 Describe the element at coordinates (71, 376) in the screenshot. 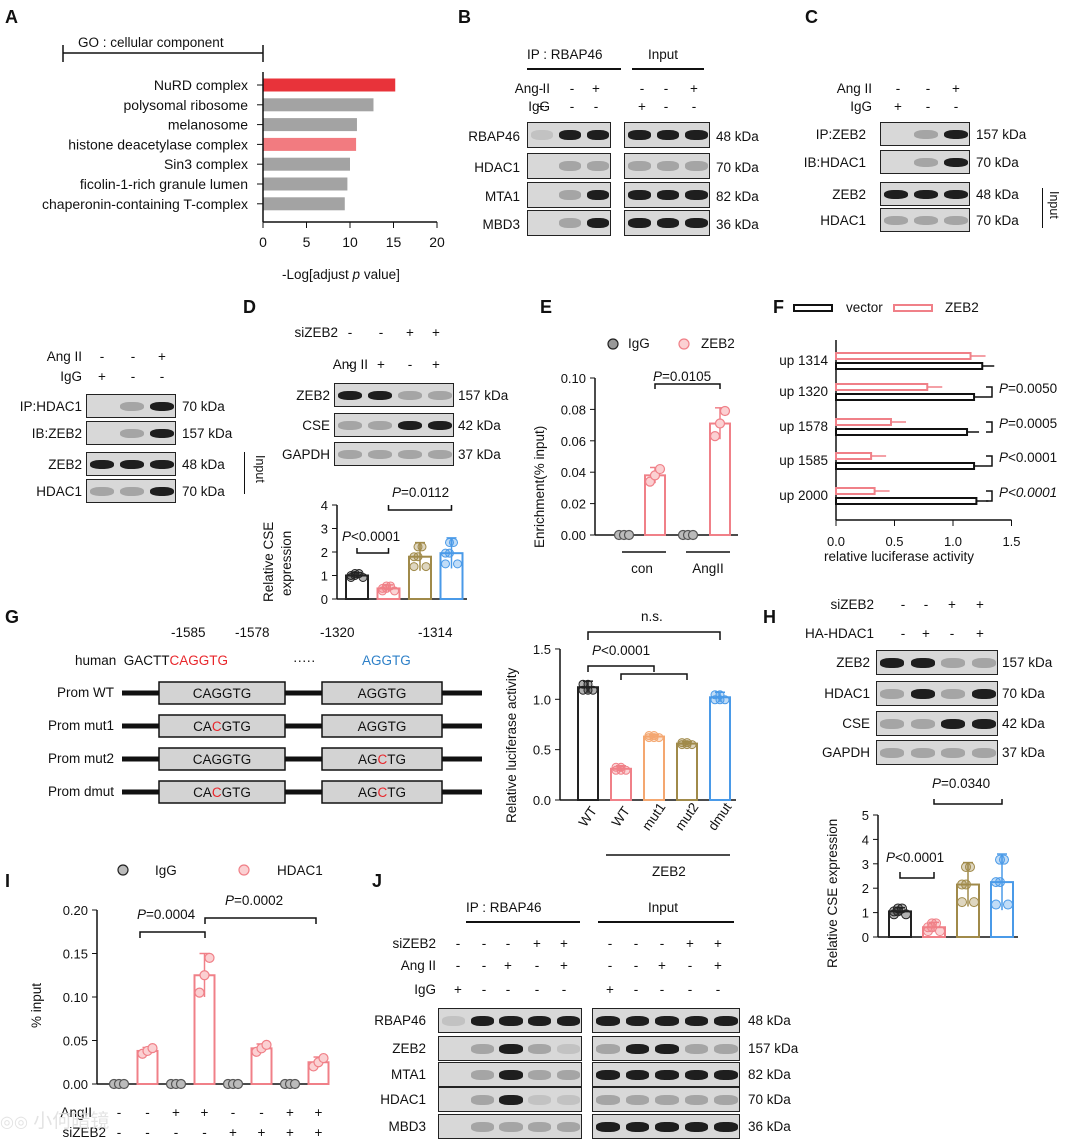

I see `panel-c2-igg-label: IgG` at that location.